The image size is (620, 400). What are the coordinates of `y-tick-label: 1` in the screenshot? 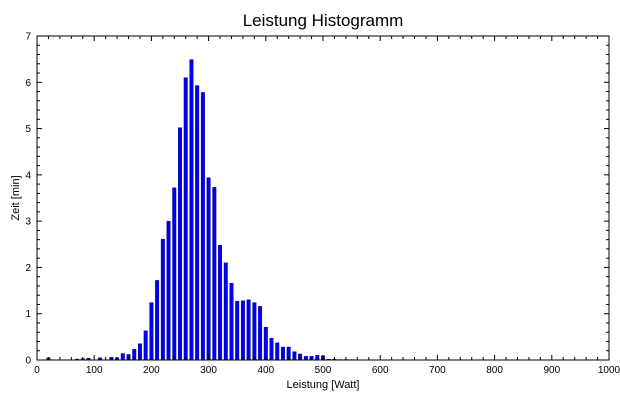 It's located at (28, 314).